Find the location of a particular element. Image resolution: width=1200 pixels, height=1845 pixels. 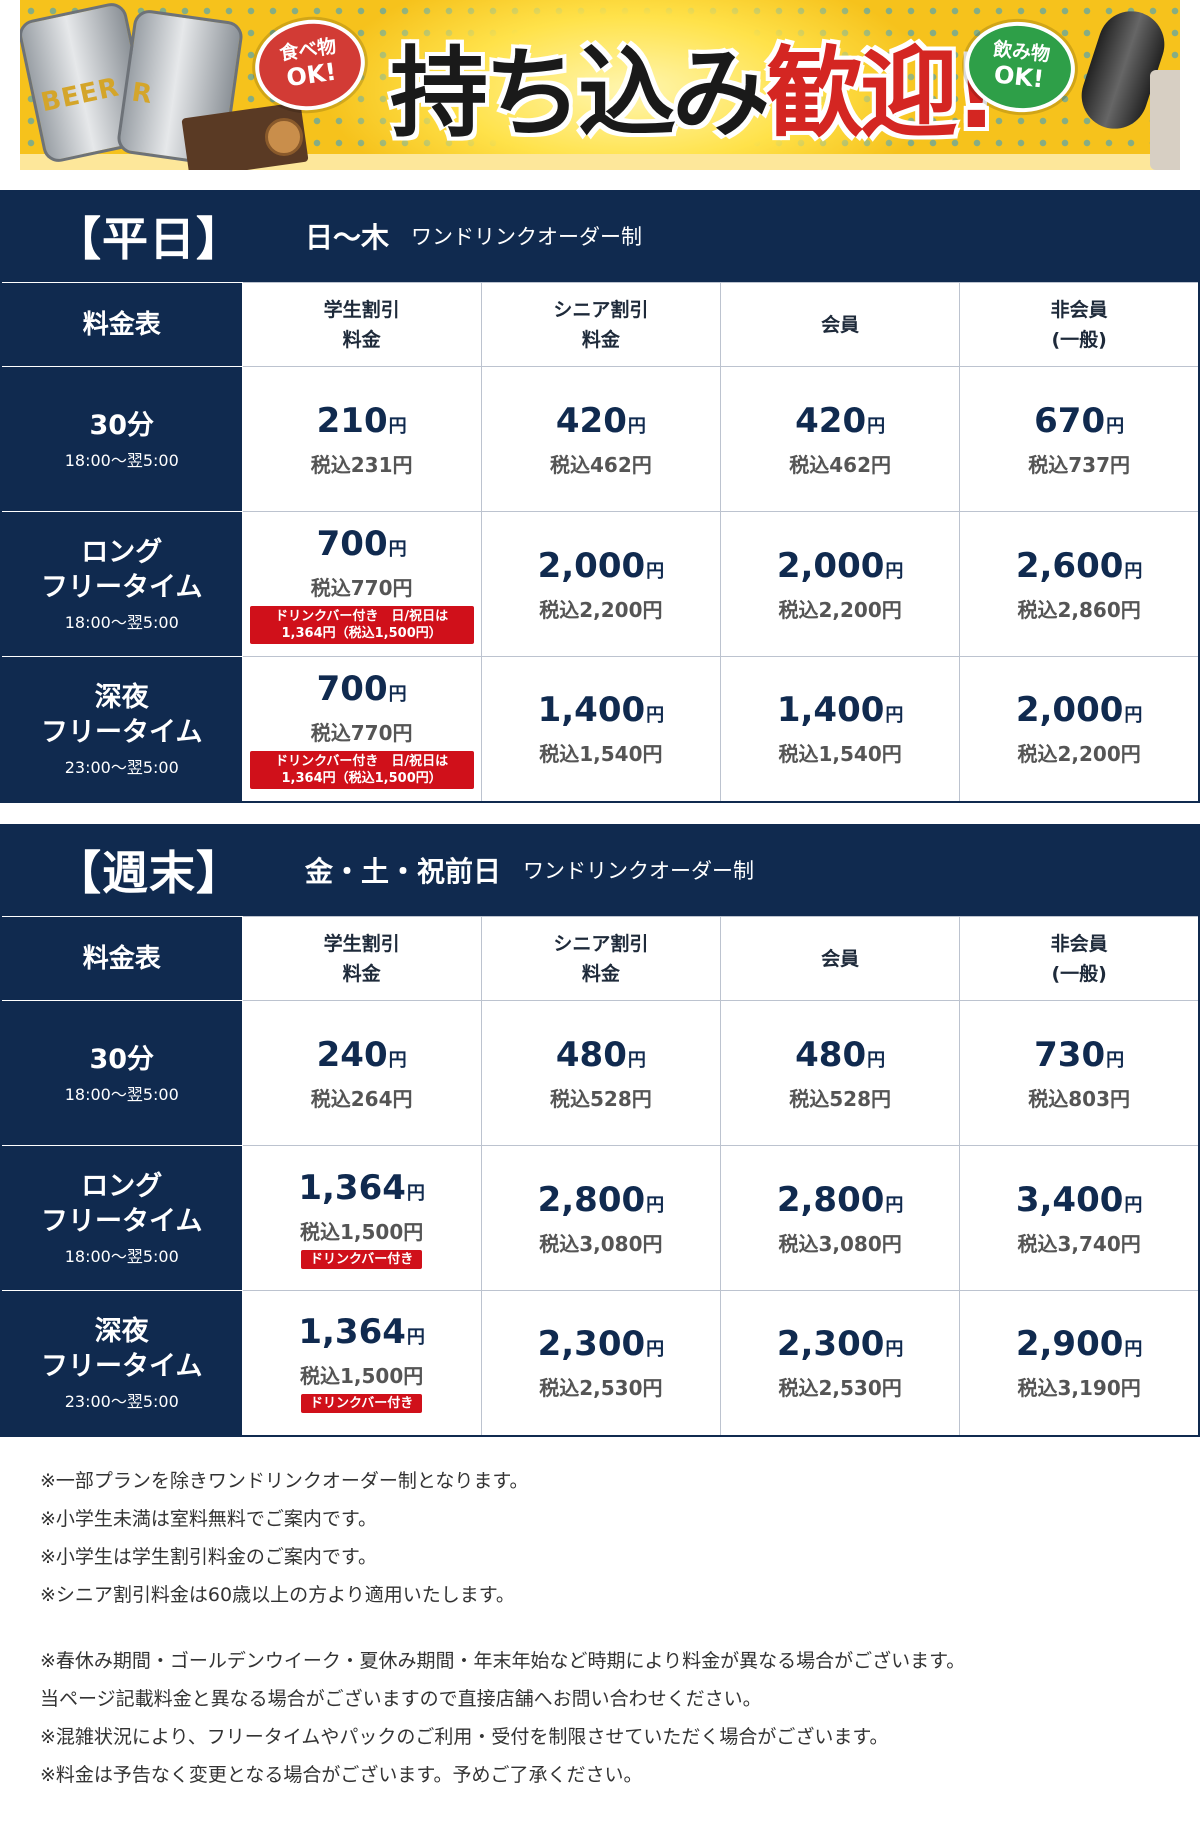

price-amount: 3,400 is located at coordinates (1069, 1199).